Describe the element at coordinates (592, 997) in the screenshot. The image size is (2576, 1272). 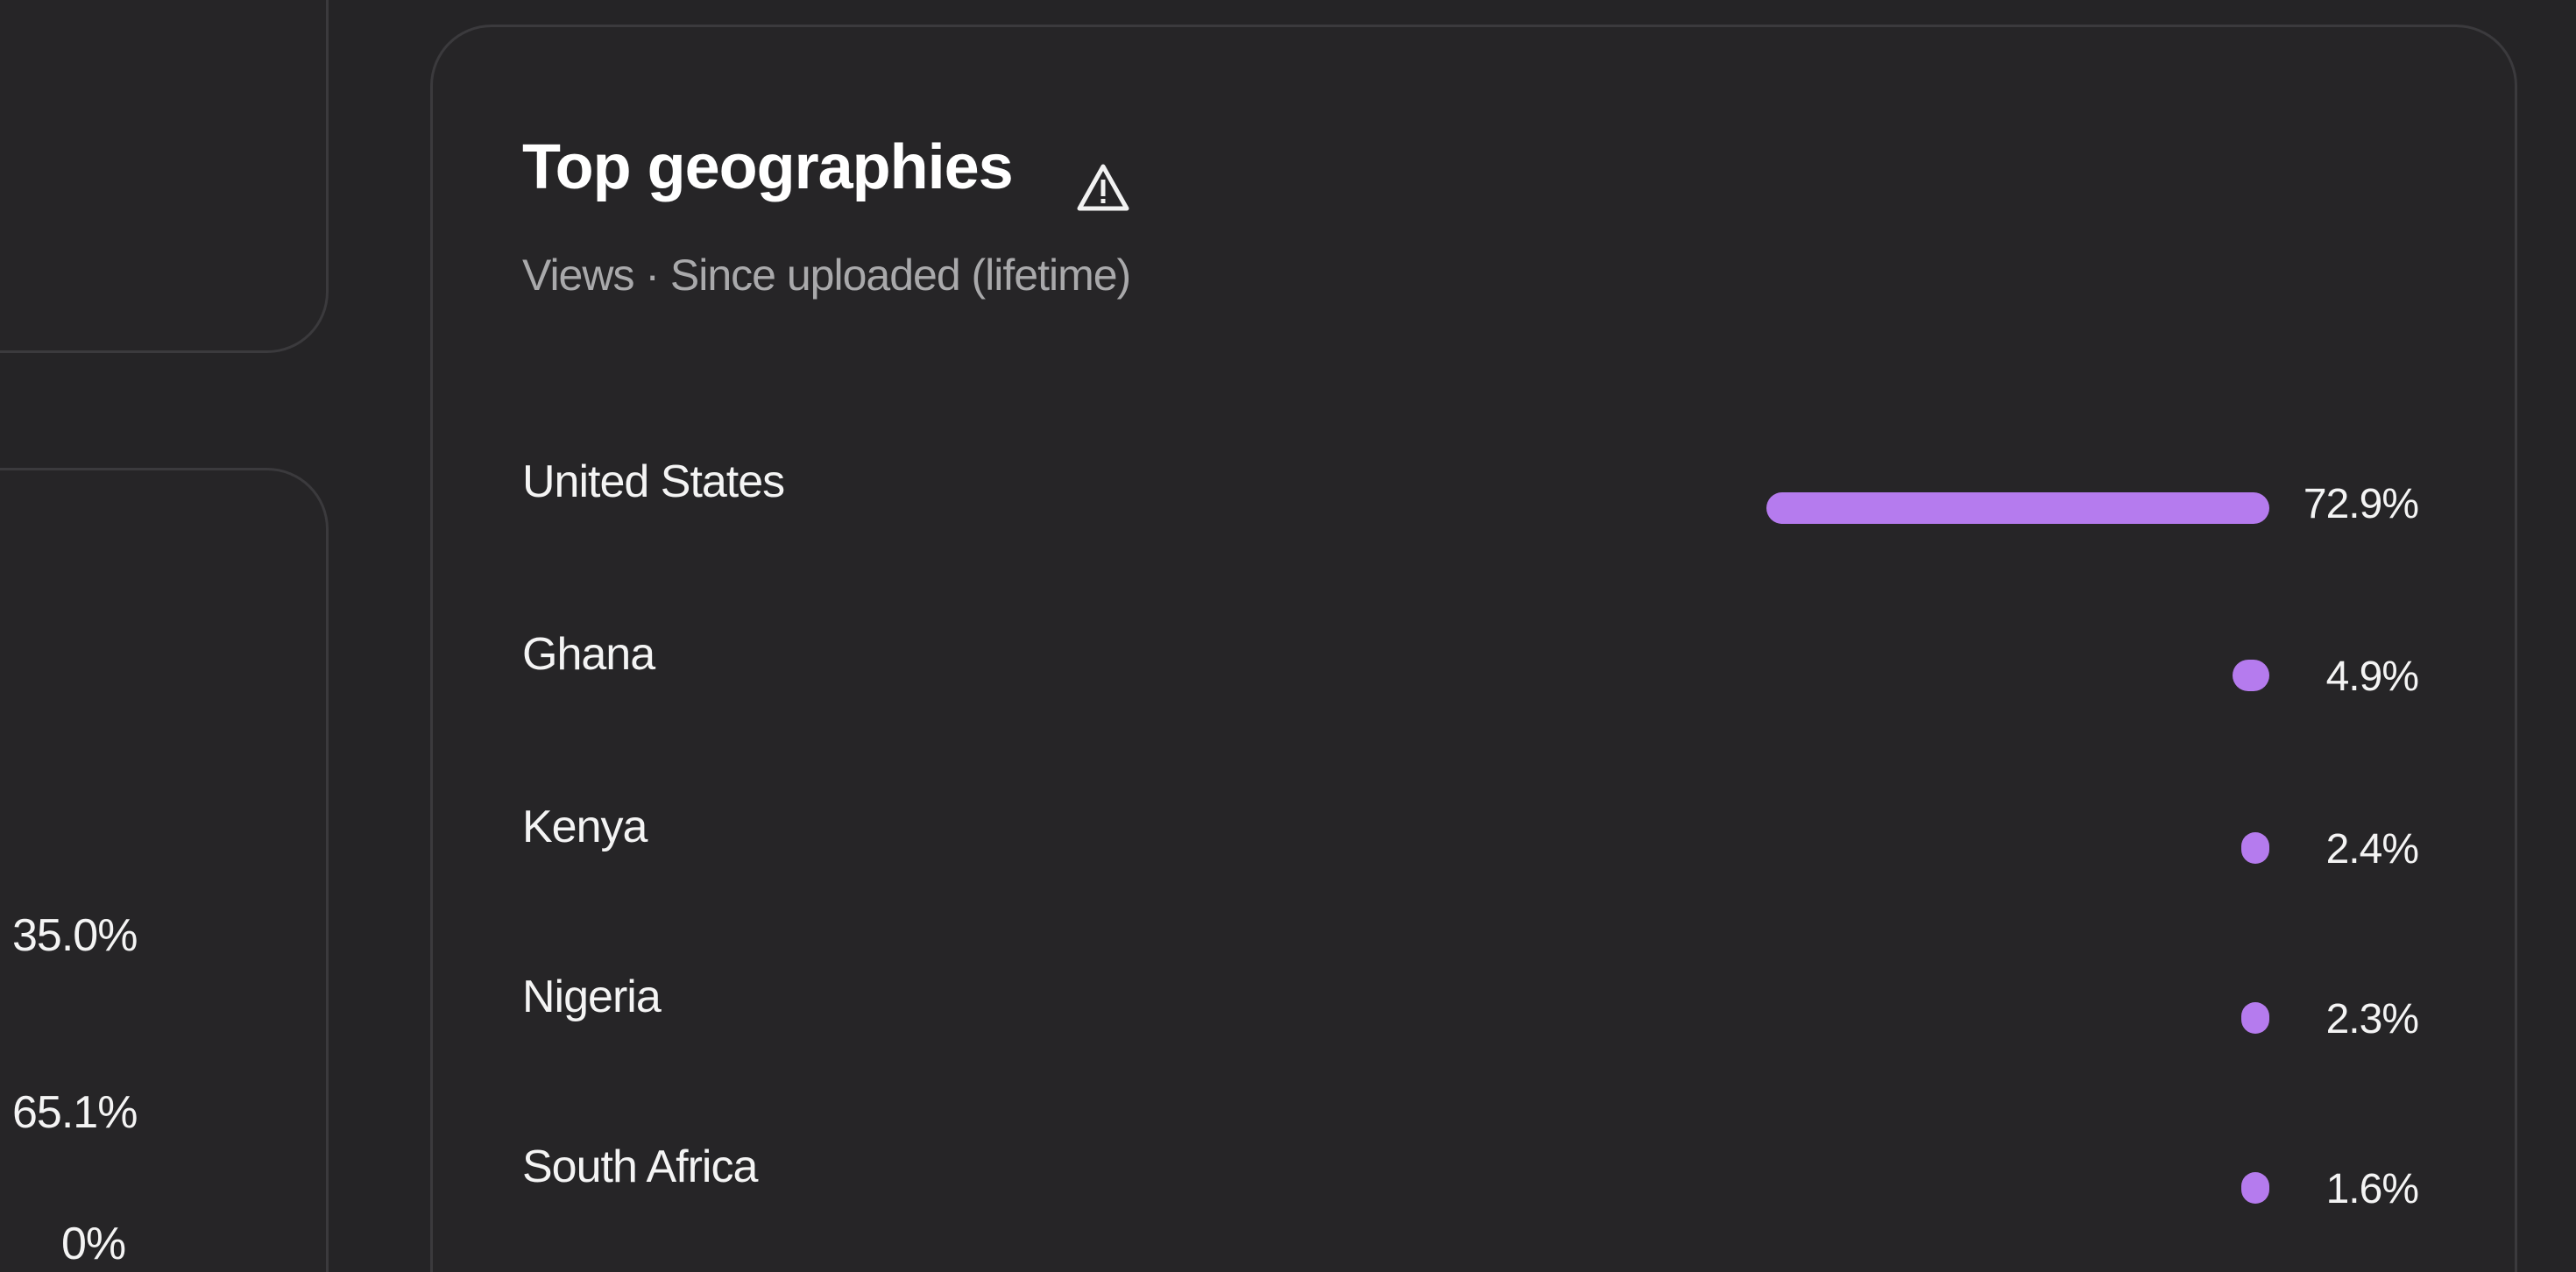
I see `country-name: Nigeria` at that location.